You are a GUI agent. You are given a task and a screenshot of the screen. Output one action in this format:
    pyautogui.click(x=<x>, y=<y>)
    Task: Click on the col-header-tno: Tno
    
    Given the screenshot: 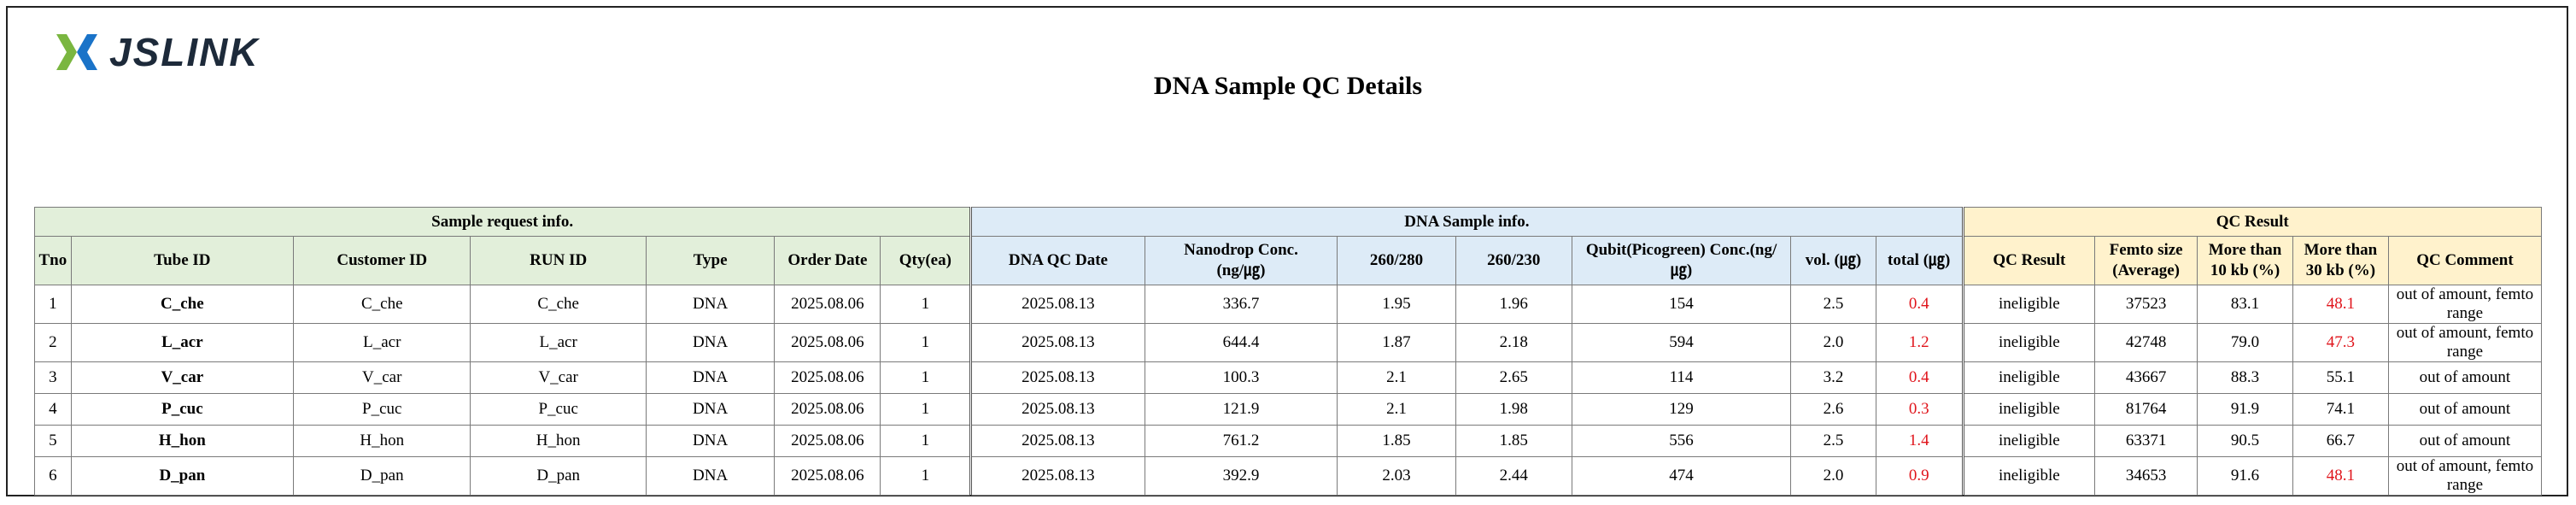 What is the action you would take?
    pyautogui.click(x=53, y=260)
    